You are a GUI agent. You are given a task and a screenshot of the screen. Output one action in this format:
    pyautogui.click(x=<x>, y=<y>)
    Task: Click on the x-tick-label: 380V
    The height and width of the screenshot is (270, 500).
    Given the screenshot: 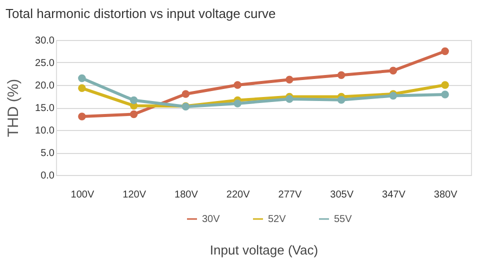 What is the action you would take?
    pyautogui.click(x=446, y=195)
    